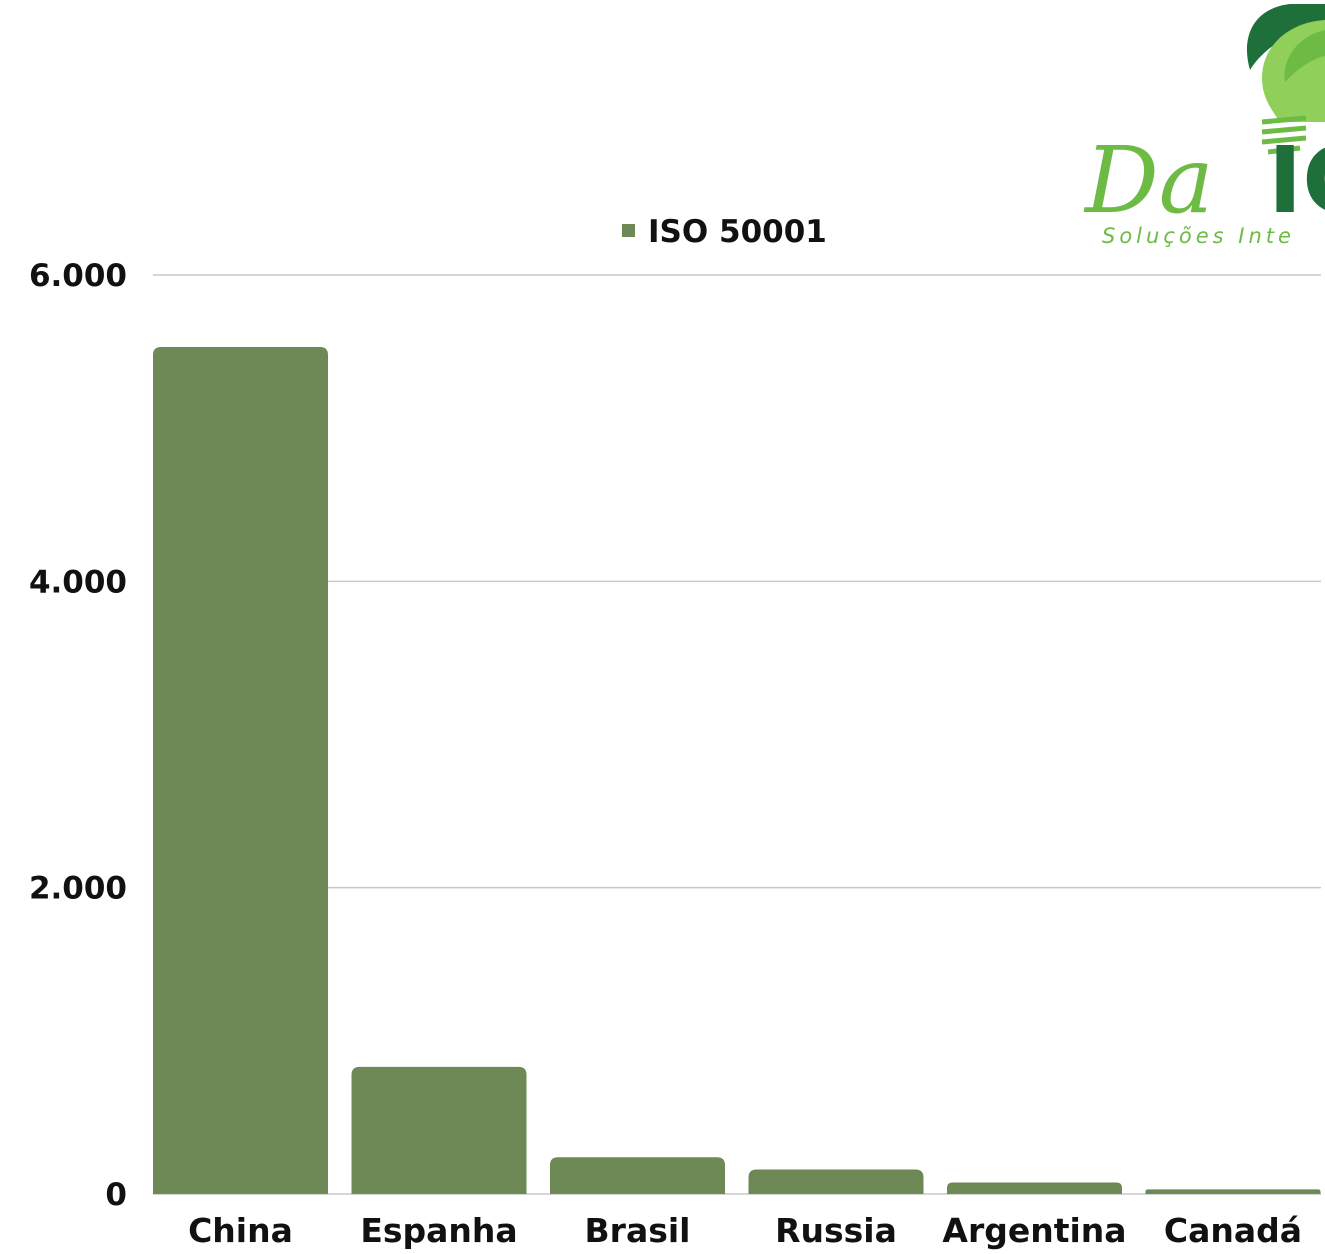 Image resolution: width=1325 pixels, height=1254 pixels. I want to click on legend: ISO 50001, so click(724, 232).